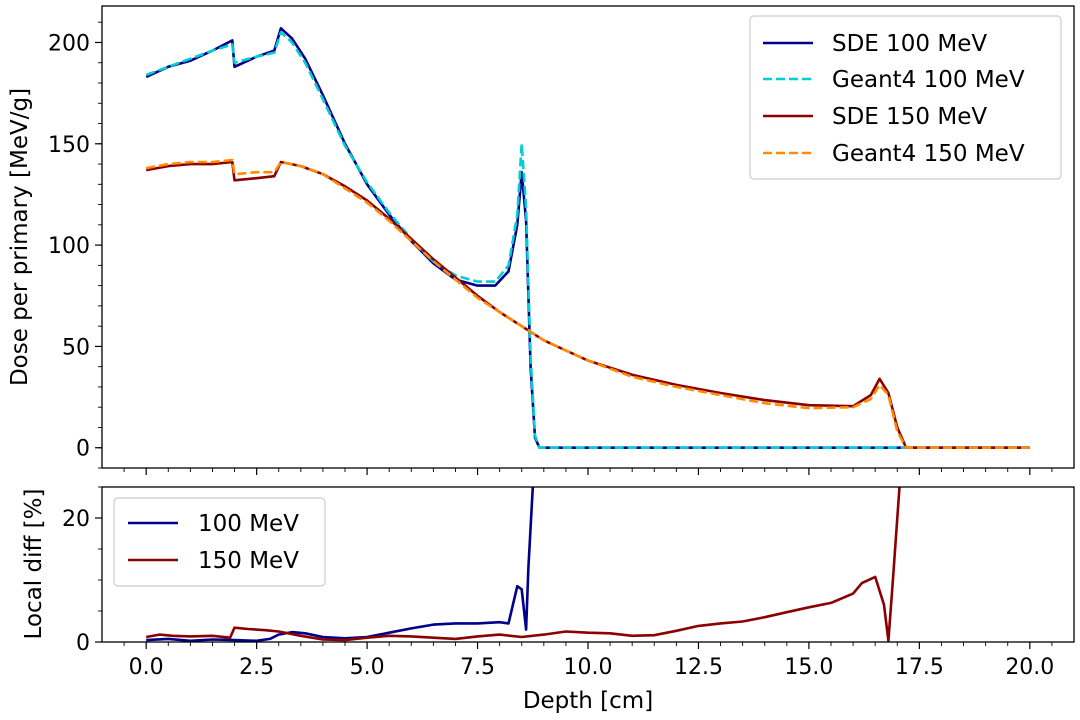 The width and height of the screenshot is (1080, 720). Describe the element at coordinates (34, 564) in the screenshot. I see `diff-y-axis-label: Local diff [%]` at that location.